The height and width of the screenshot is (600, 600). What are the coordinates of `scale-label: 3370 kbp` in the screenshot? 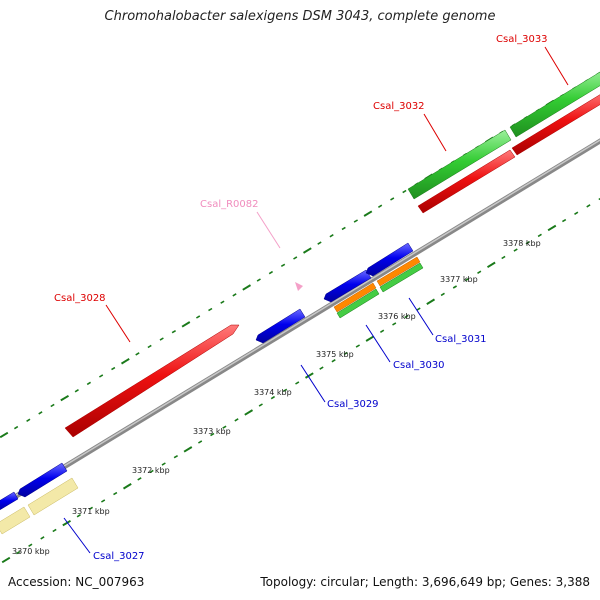 It's located at (31, 551).